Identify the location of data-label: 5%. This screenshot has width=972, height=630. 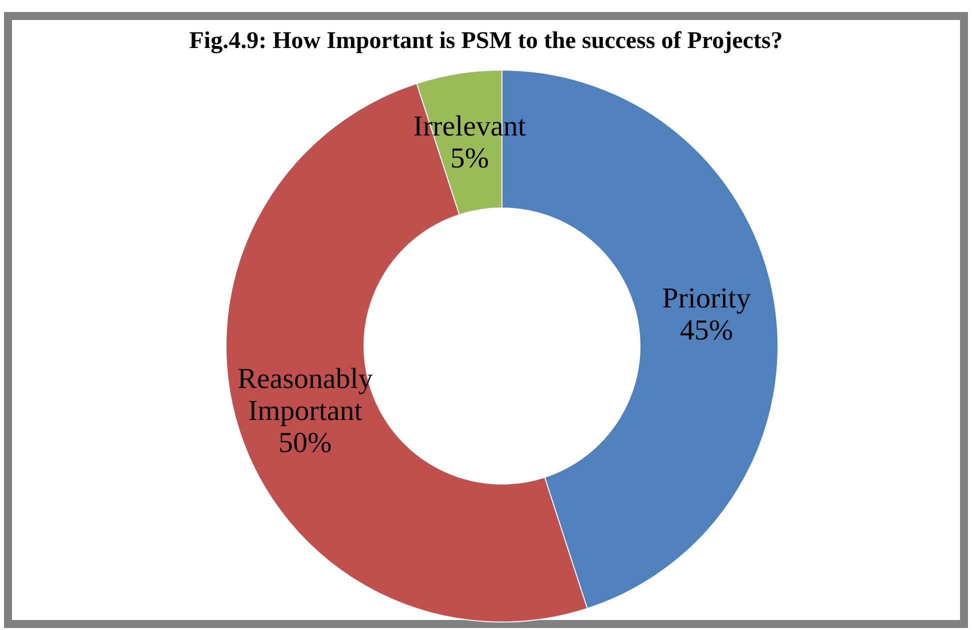
(469, 158).